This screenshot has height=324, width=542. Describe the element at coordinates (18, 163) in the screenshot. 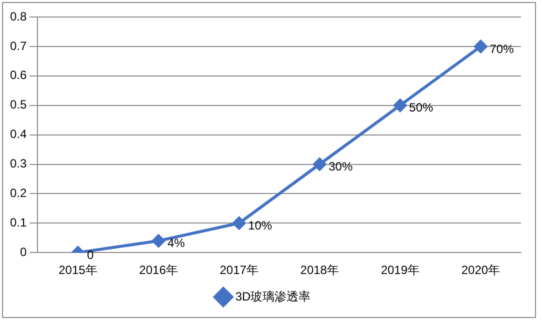

I see `y-tick-label: 0.3` at that location.